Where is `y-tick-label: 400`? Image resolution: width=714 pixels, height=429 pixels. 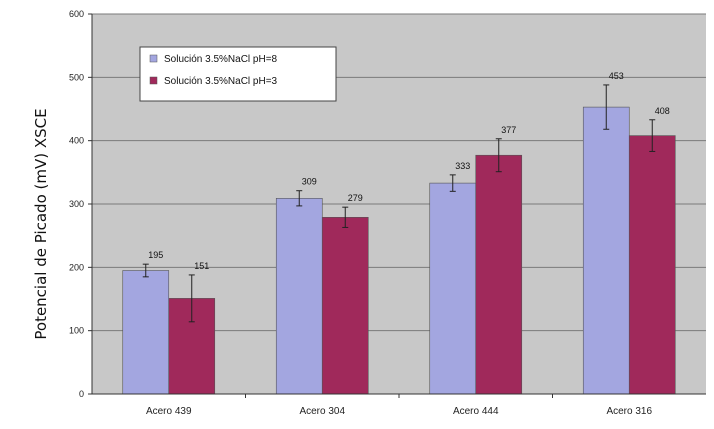
y-tick-label: 400 is located at coordinates (76, 141).